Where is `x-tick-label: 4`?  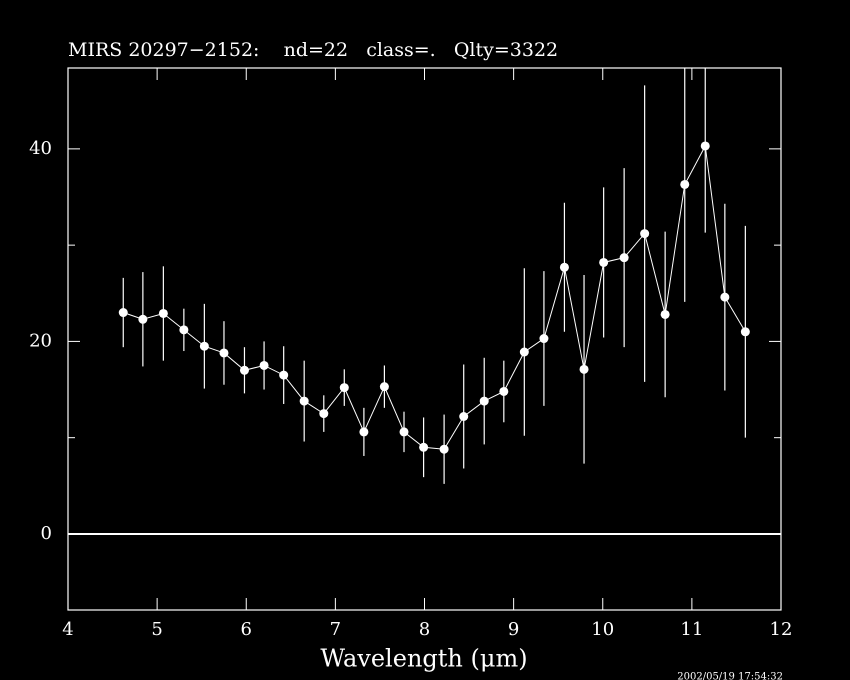 x-tick-label: 4 is located at coordinates (67, 629).